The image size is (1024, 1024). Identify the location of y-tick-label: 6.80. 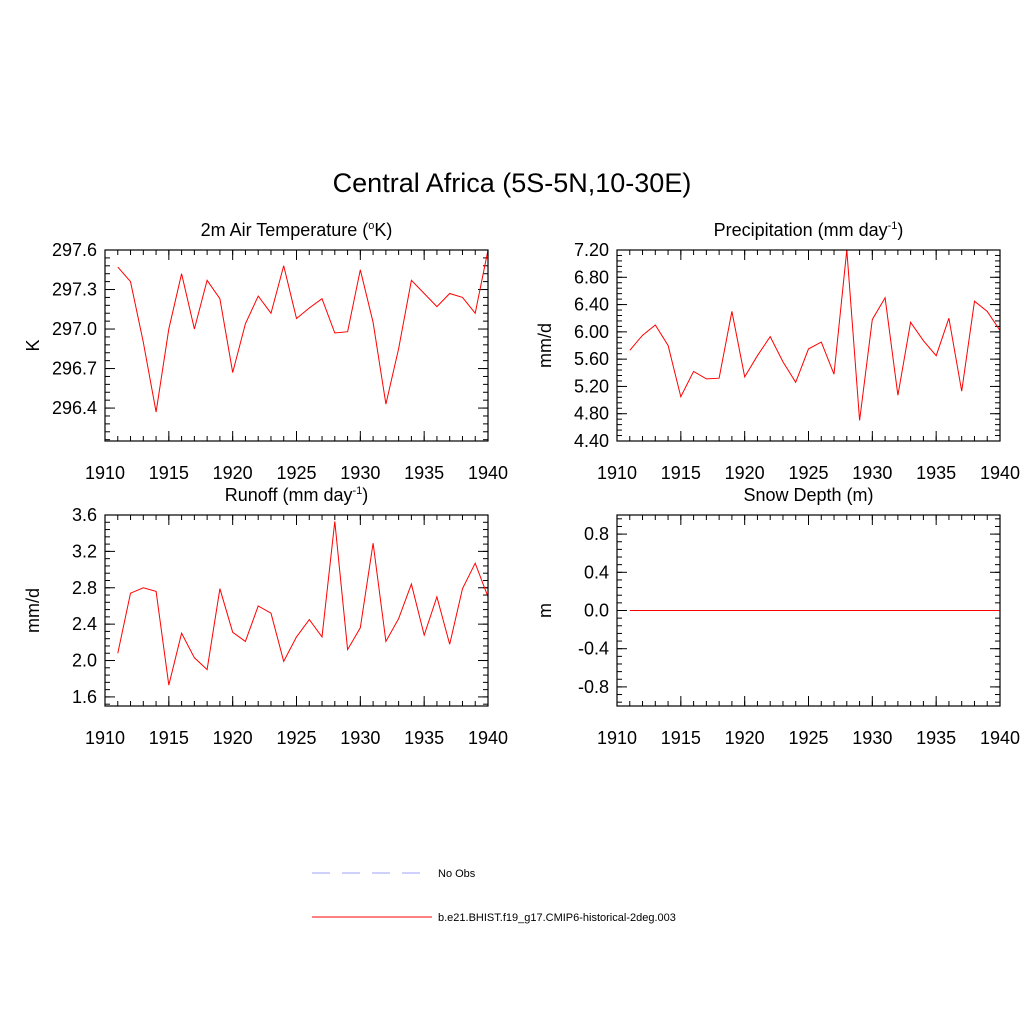
(591, 277).